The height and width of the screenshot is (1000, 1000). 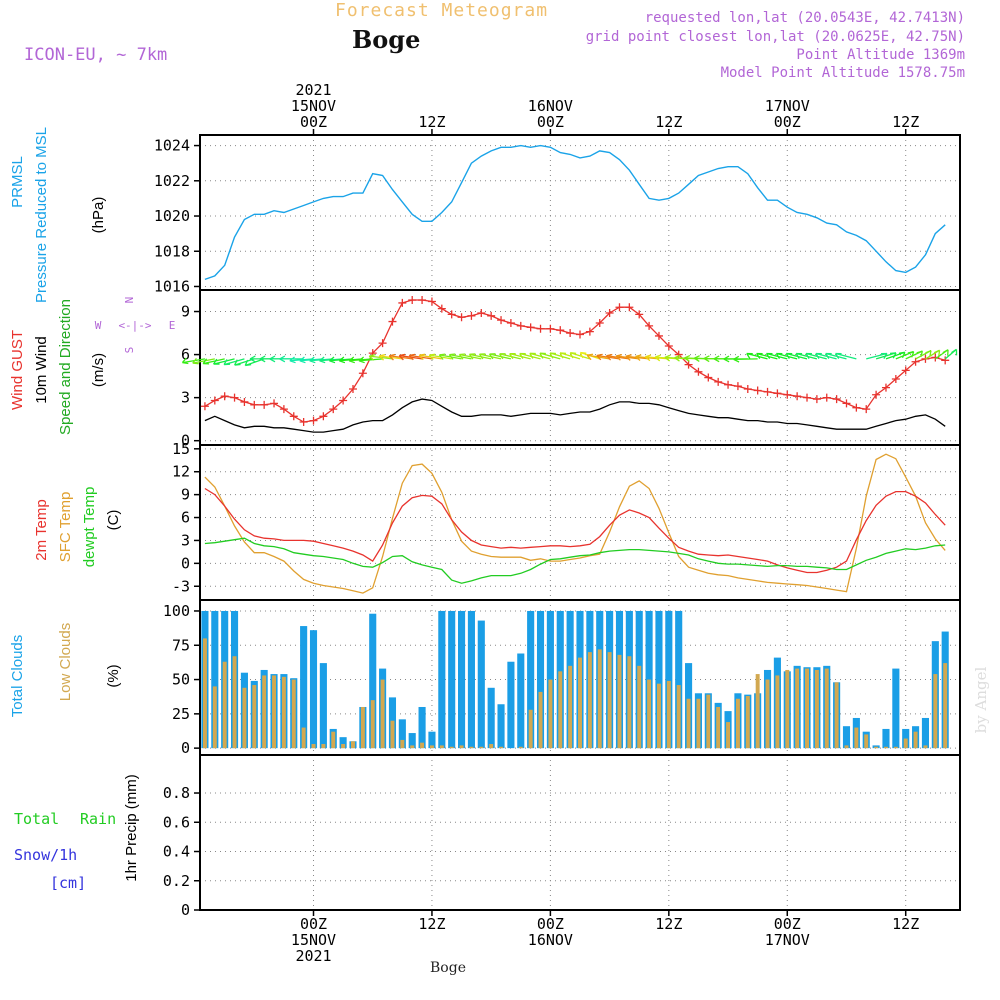 What do you see at coordinates (575, 560) in the screenshot?
I see `dewpt-temp-line` at bounding box center [575, 560].